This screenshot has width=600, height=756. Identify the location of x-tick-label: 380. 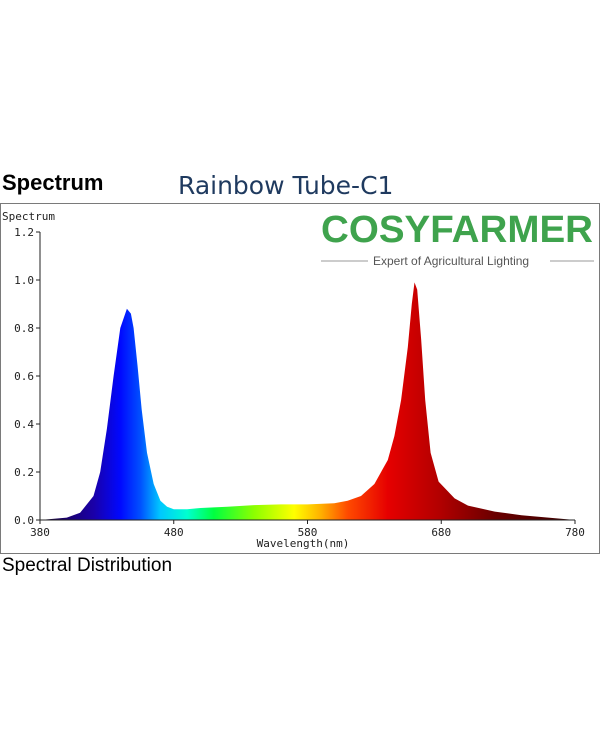
(40, 532).